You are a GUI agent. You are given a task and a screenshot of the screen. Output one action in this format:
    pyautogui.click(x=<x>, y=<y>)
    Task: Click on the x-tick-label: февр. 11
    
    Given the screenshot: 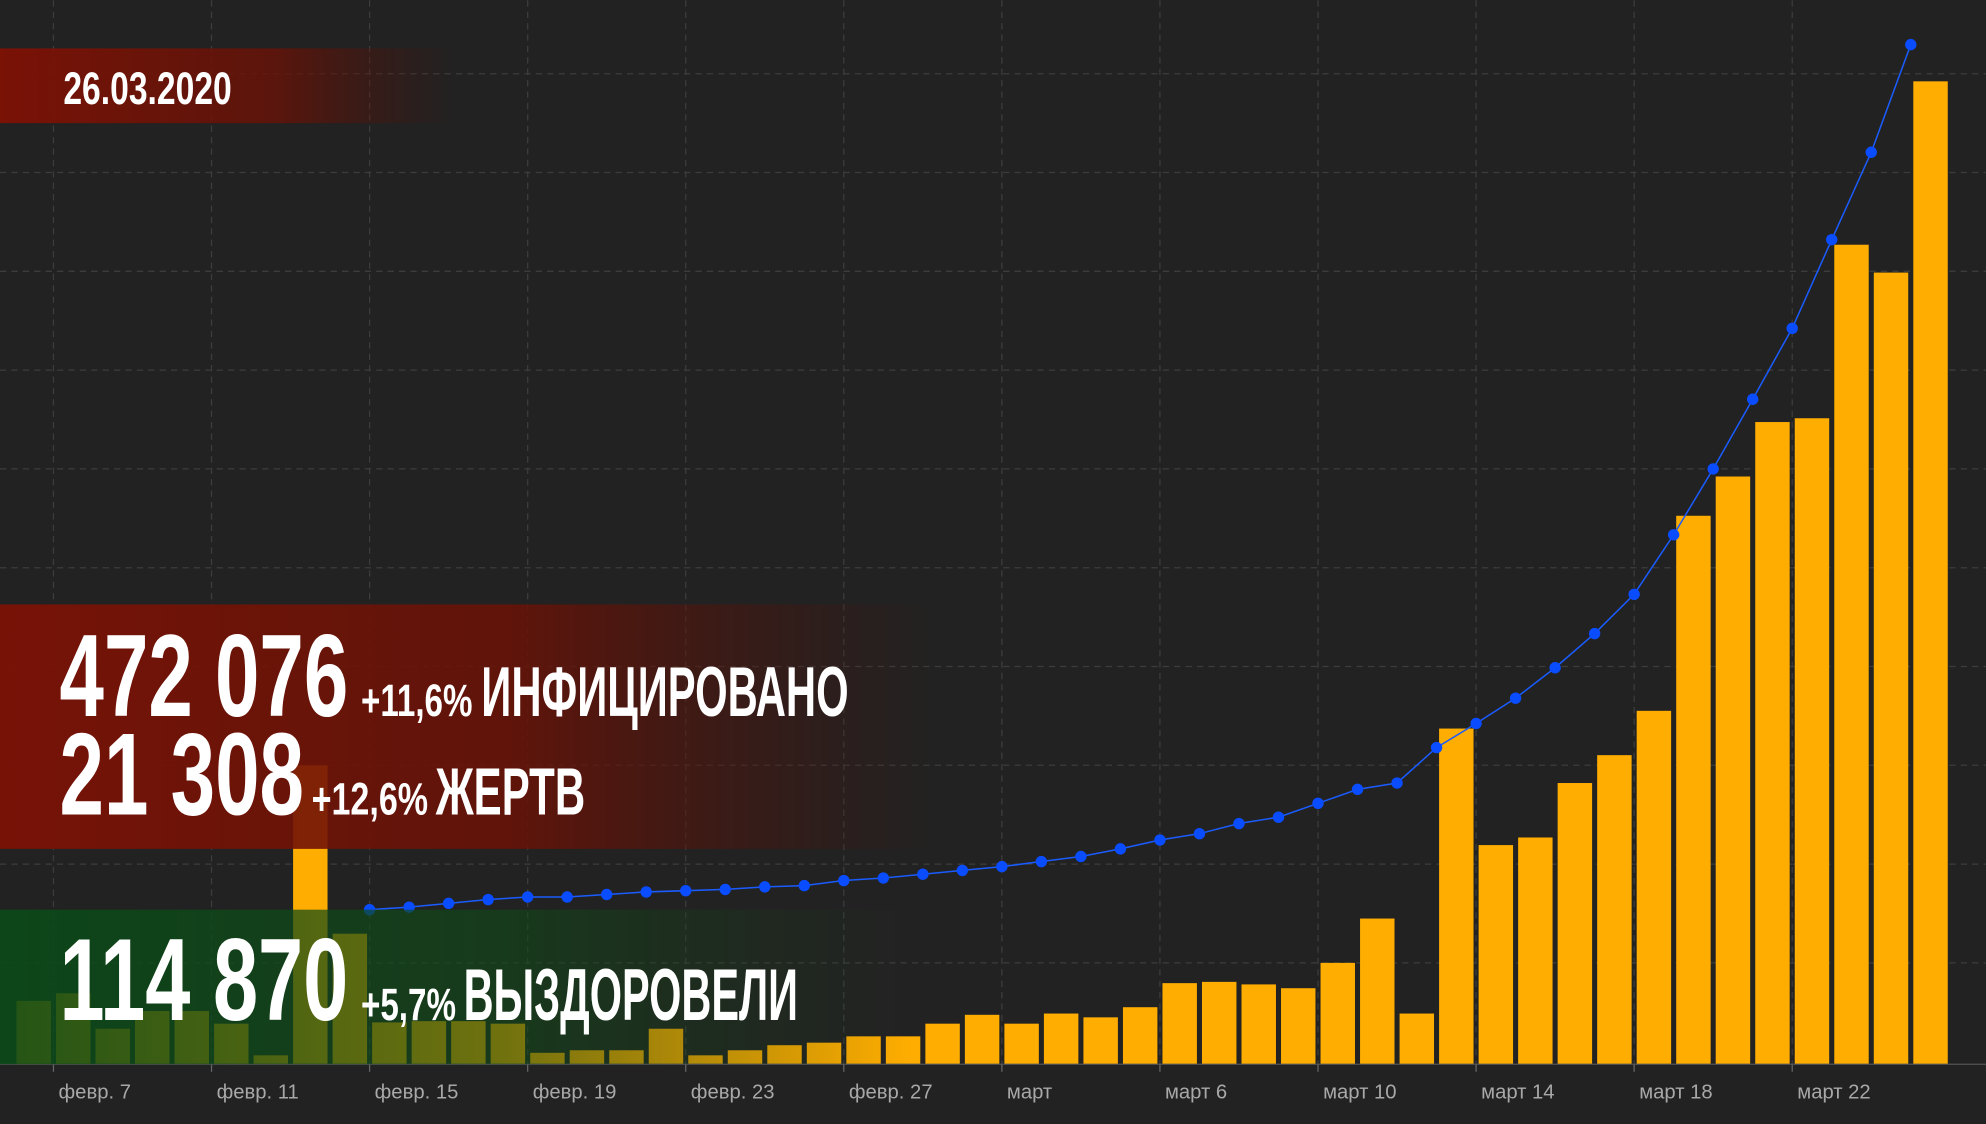 What is the action you would take?
    pyautogui.click(x=258, y=1092)
    